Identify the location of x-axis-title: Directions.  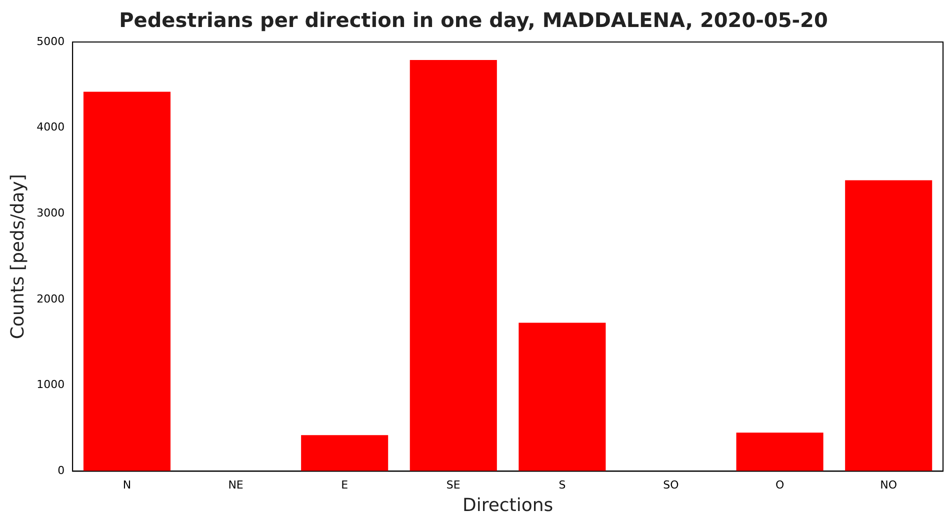
(508, 505).